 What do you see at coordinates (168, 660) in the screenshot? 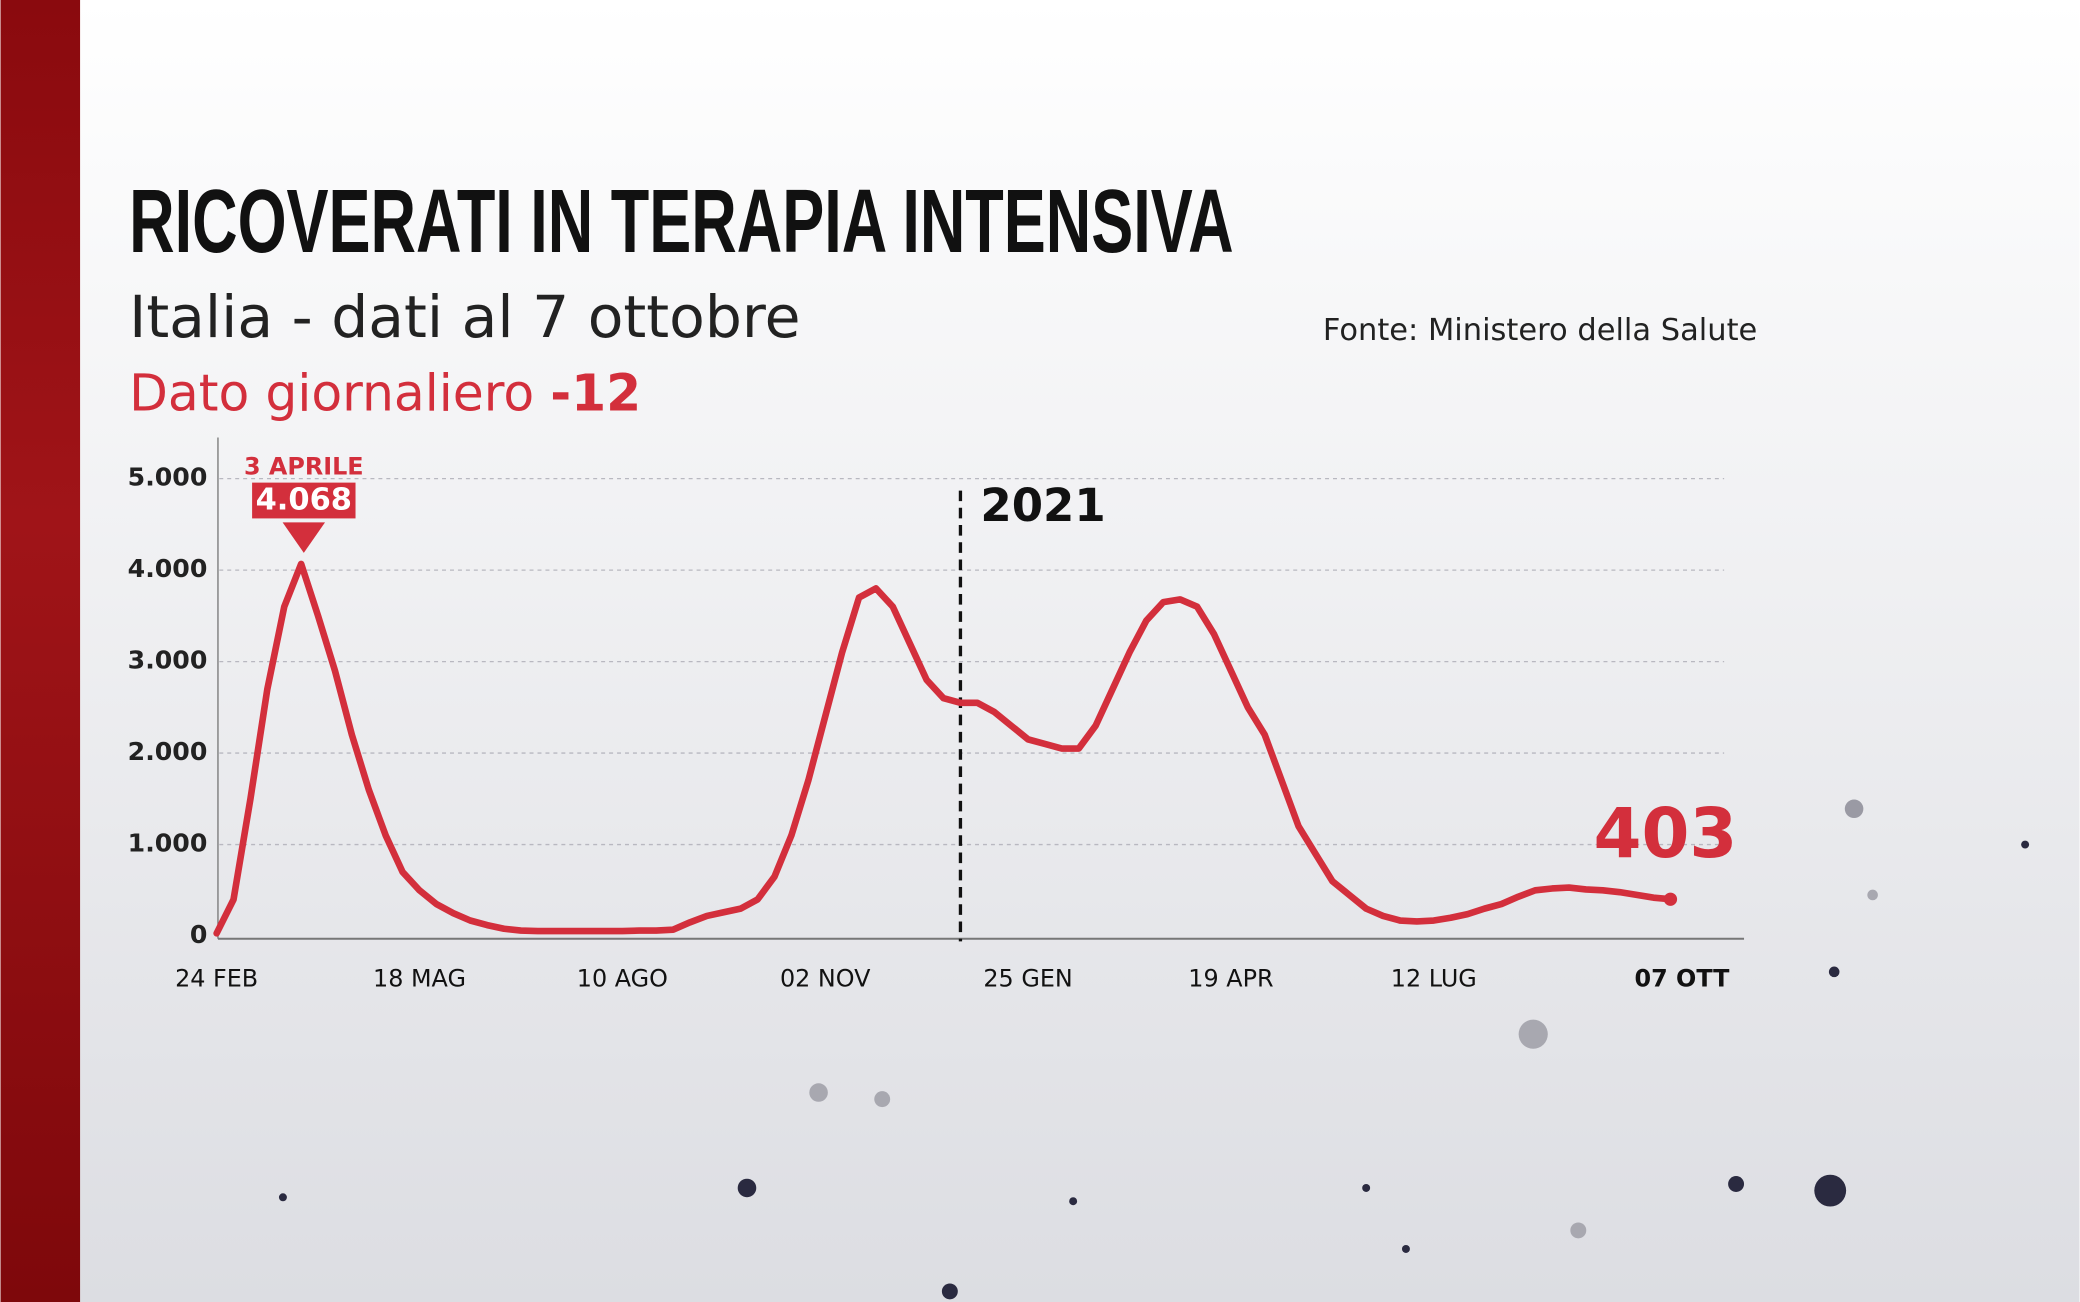
I see `y-tick-label: 3.000` at bounding box center [168, 660].